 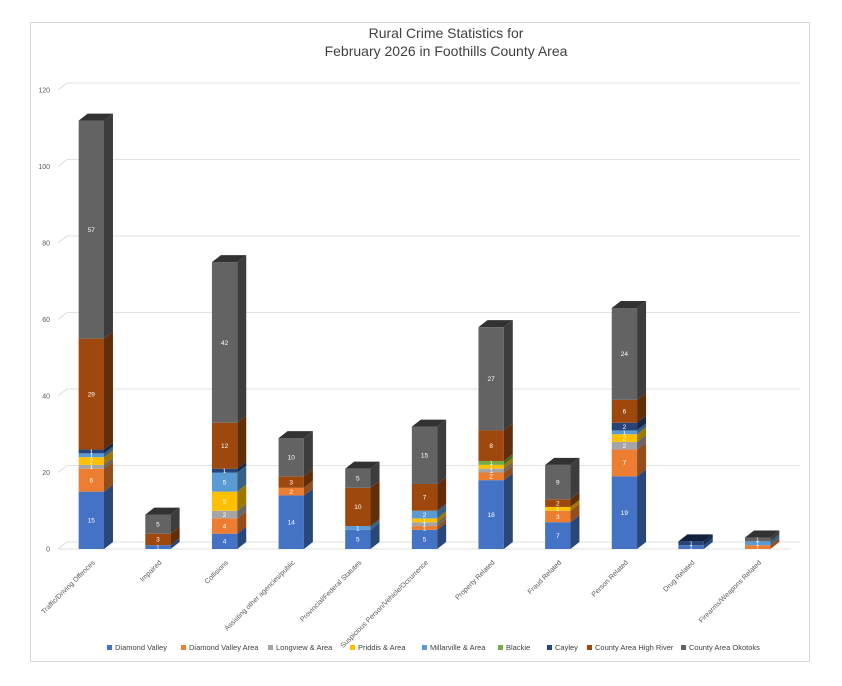 I want to click on data-label: 3, so click(x=158, y=540).